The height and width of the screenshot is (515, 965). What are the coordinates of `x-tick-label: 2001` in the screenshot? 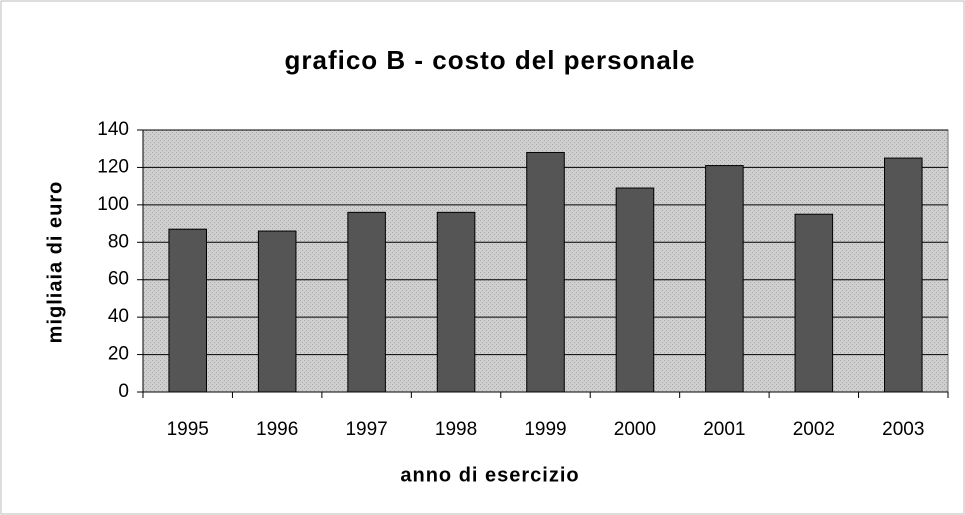 It's located at (724, 429).